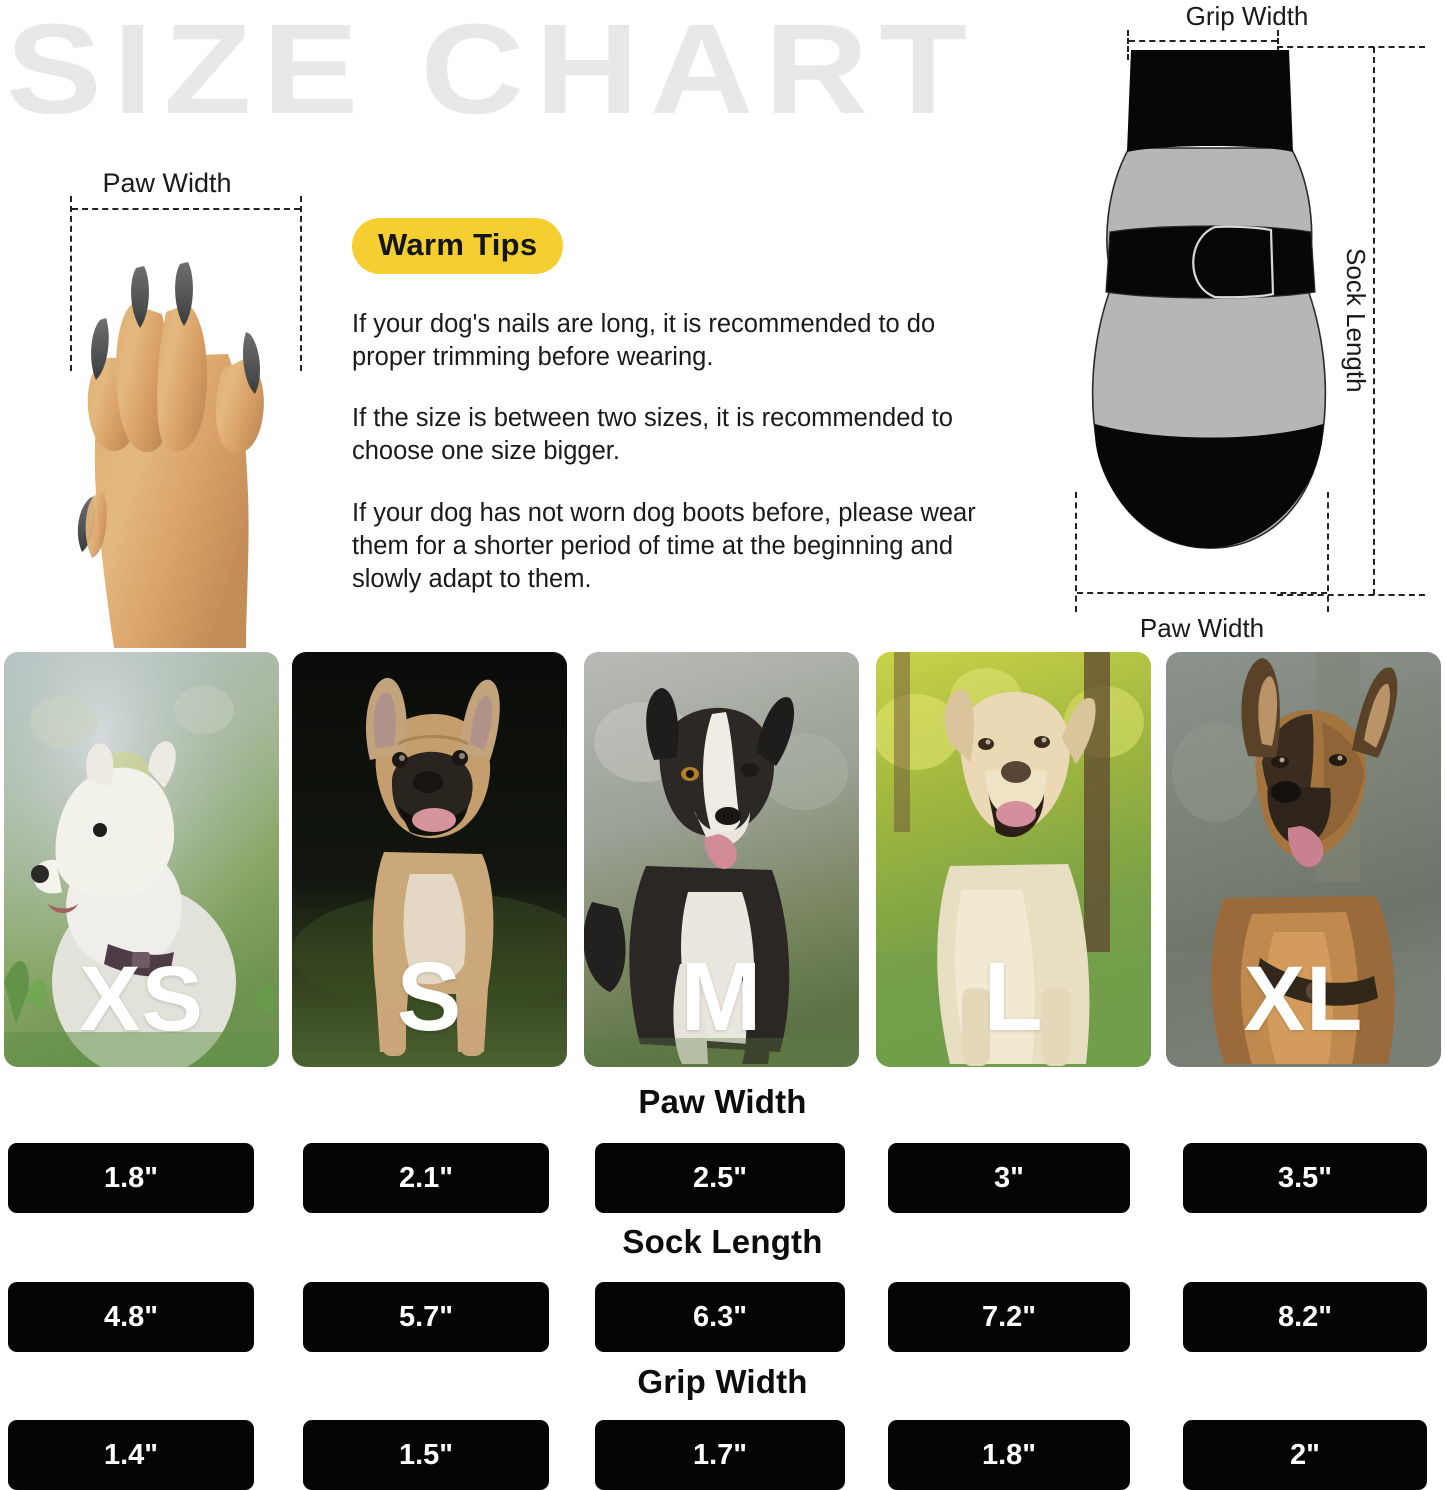 The height and width of the screenshot is (1490, 1445). I want to click on grip-width-value-xl: 2", so click(1305, 1455).